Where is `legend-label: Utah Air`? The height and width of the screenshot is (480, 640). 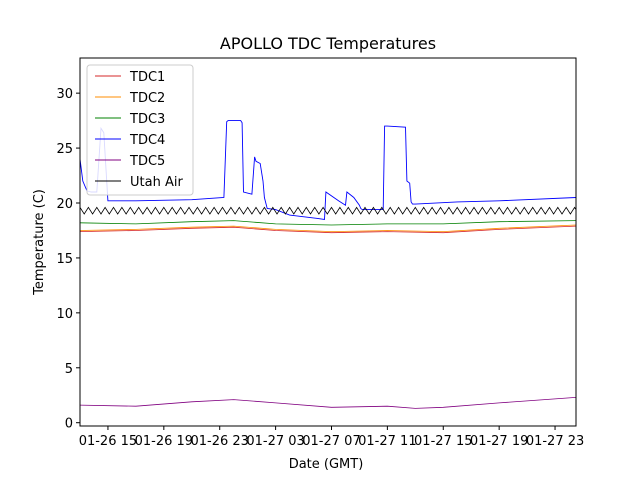 legend-label: Utah Air is located at coordinates (156, 182).